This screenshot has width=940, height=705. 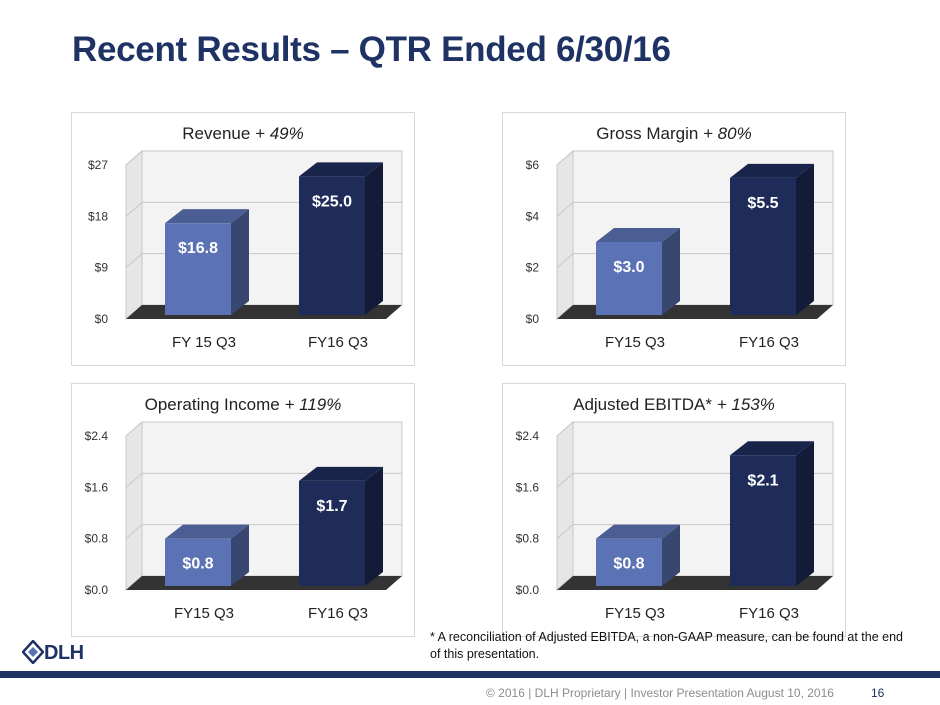 I want to click on revenue-gridline, so click(x=263, y=158).